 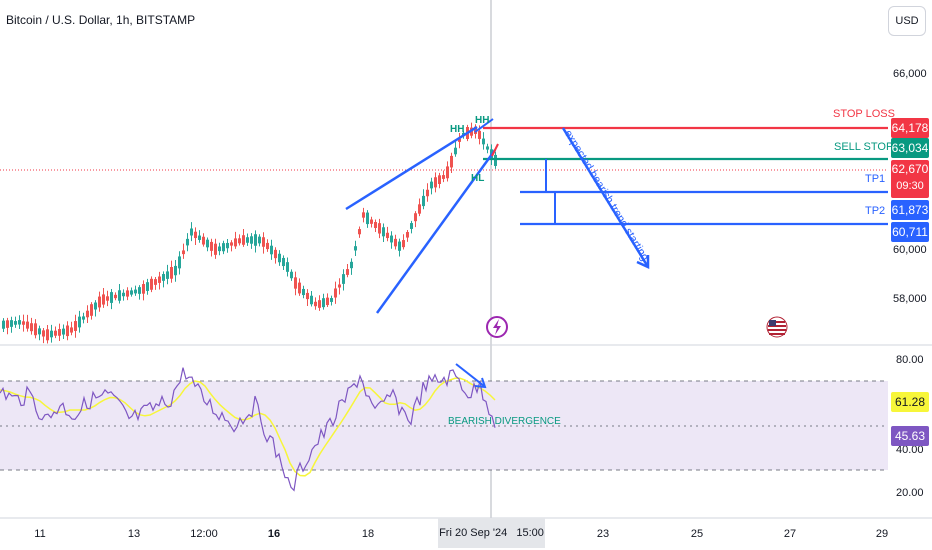 What do you see at coordinates (910, 74) in the screenshot?
I see `price-tick: 66,000` at bounding box center [910, 74].